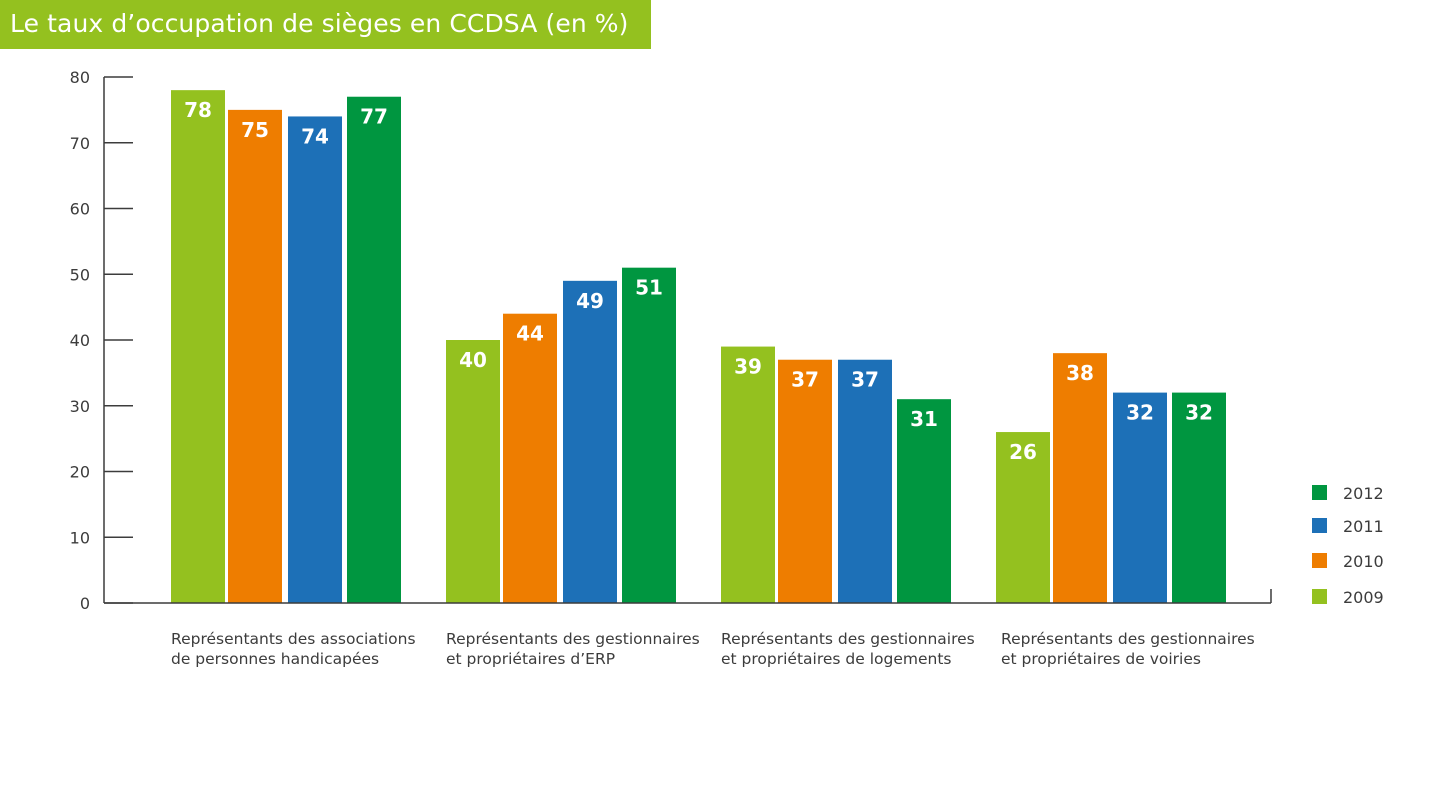 The height and width of the screenshot is (798, 1443). What do you see at coordinates (688, 596) in the screenshot?
I see `x-axis` at bounding box center [688, 596].